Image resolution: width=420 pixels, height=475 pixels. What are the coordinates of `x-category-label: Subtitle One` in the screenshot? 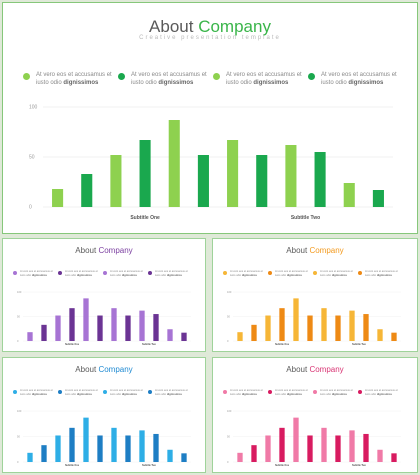 It's located at (282, 344).